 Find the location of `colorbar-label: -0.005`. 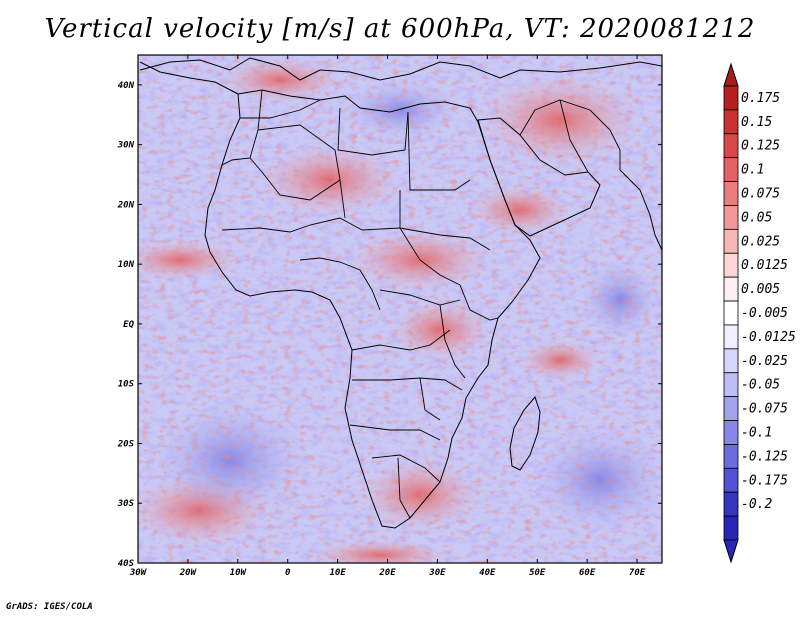

colorbar-label: -0.005 is located at coordinates (764, 313).